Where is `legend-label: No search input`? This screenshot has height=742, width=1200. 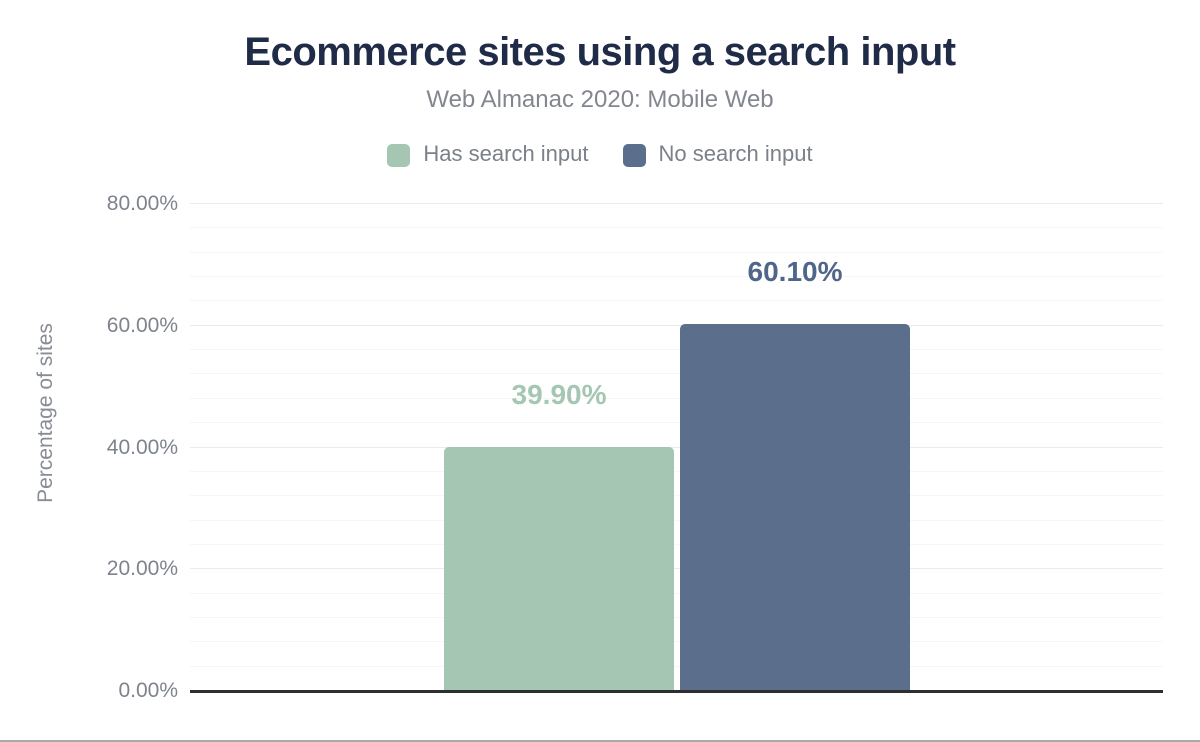
legend-label: No search input is located at coordinates (735, 153).